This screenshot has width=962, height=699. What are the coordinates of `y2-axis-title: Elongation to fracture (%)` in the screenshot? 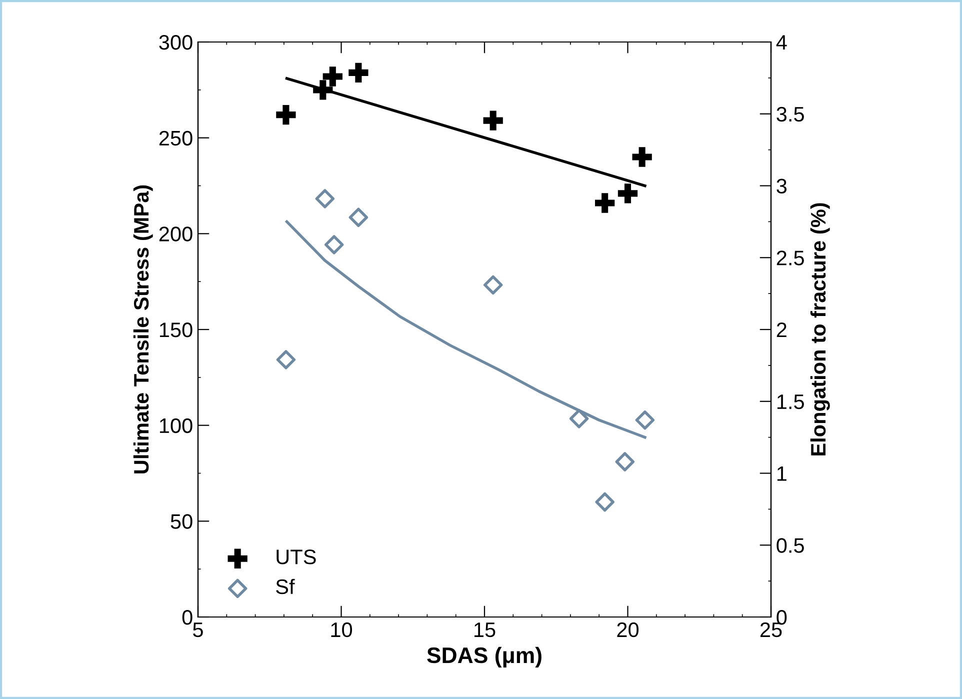 It's located at (820, 329).